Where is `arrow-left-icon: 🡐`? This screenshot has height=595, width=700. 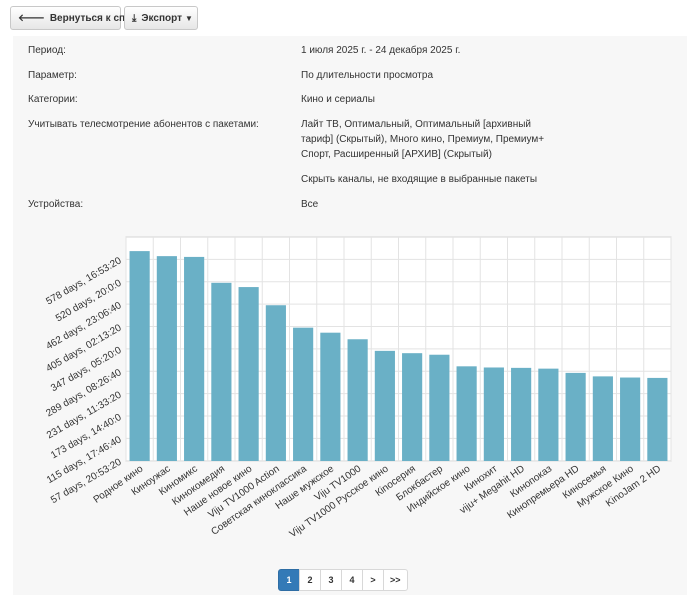
arrow-left-icon: 🡐 is located at coordinates (31, 18).